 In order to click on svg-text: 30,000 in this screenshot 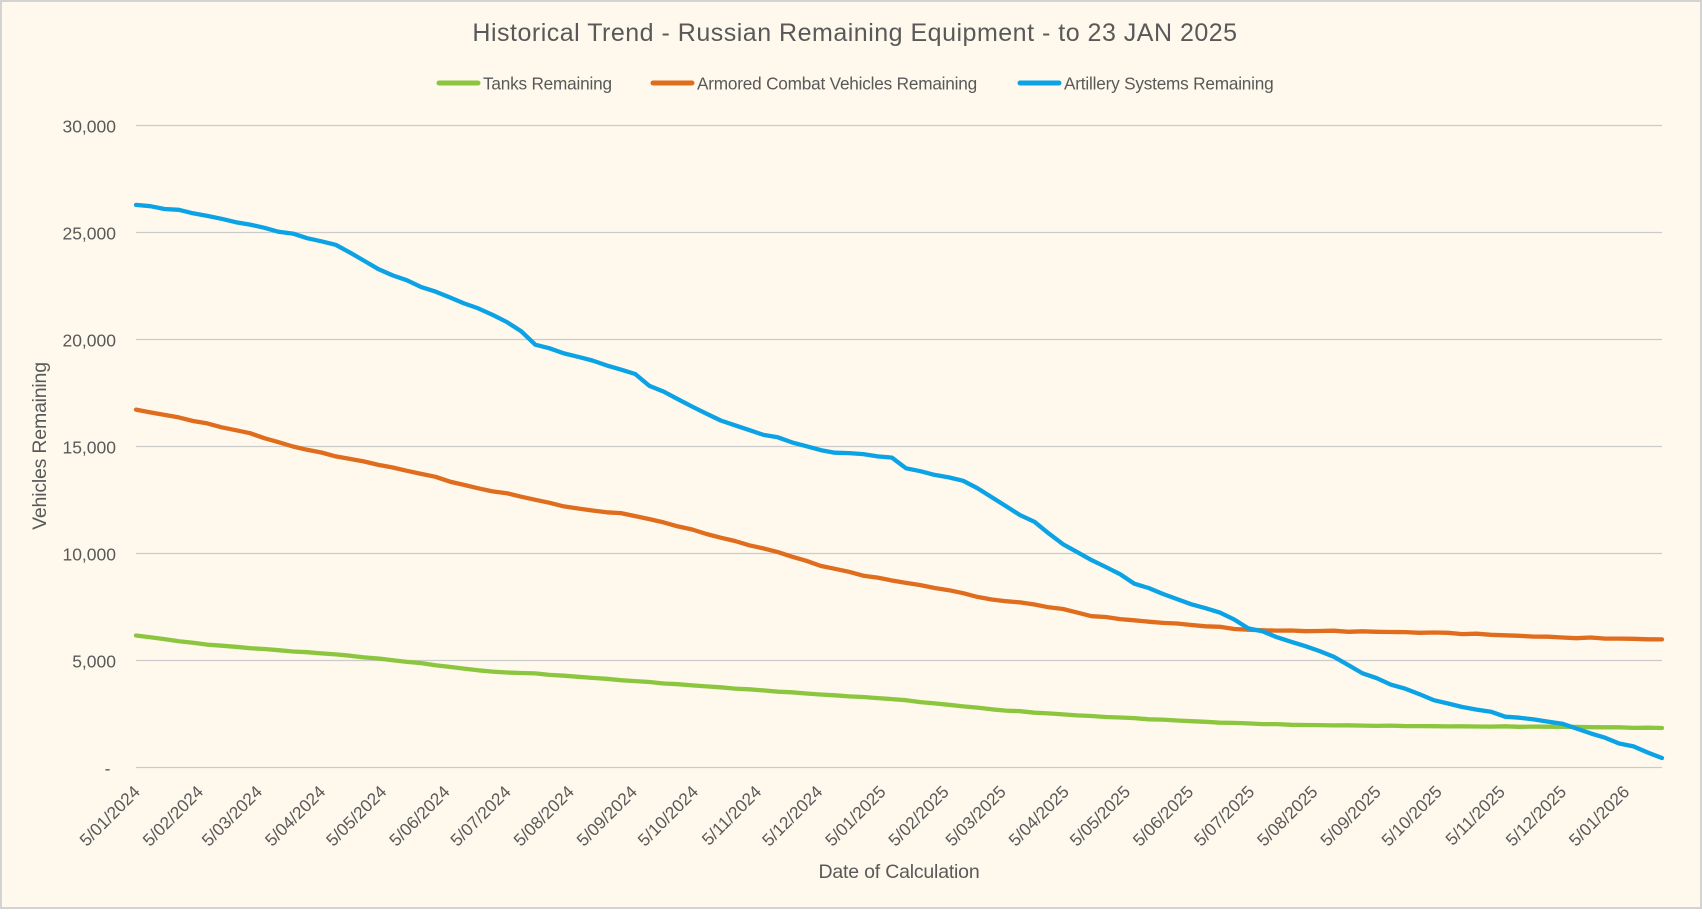, I will do `click(89, 126)`.